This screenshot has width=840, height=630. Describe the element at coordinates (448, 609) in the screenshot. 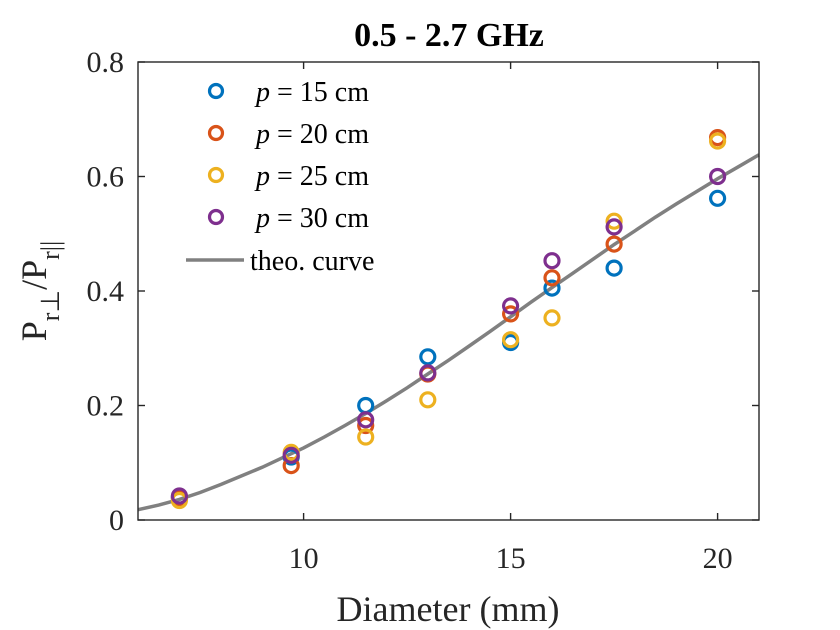

I see `x-axis-label: Diameter (mm)` at that location.